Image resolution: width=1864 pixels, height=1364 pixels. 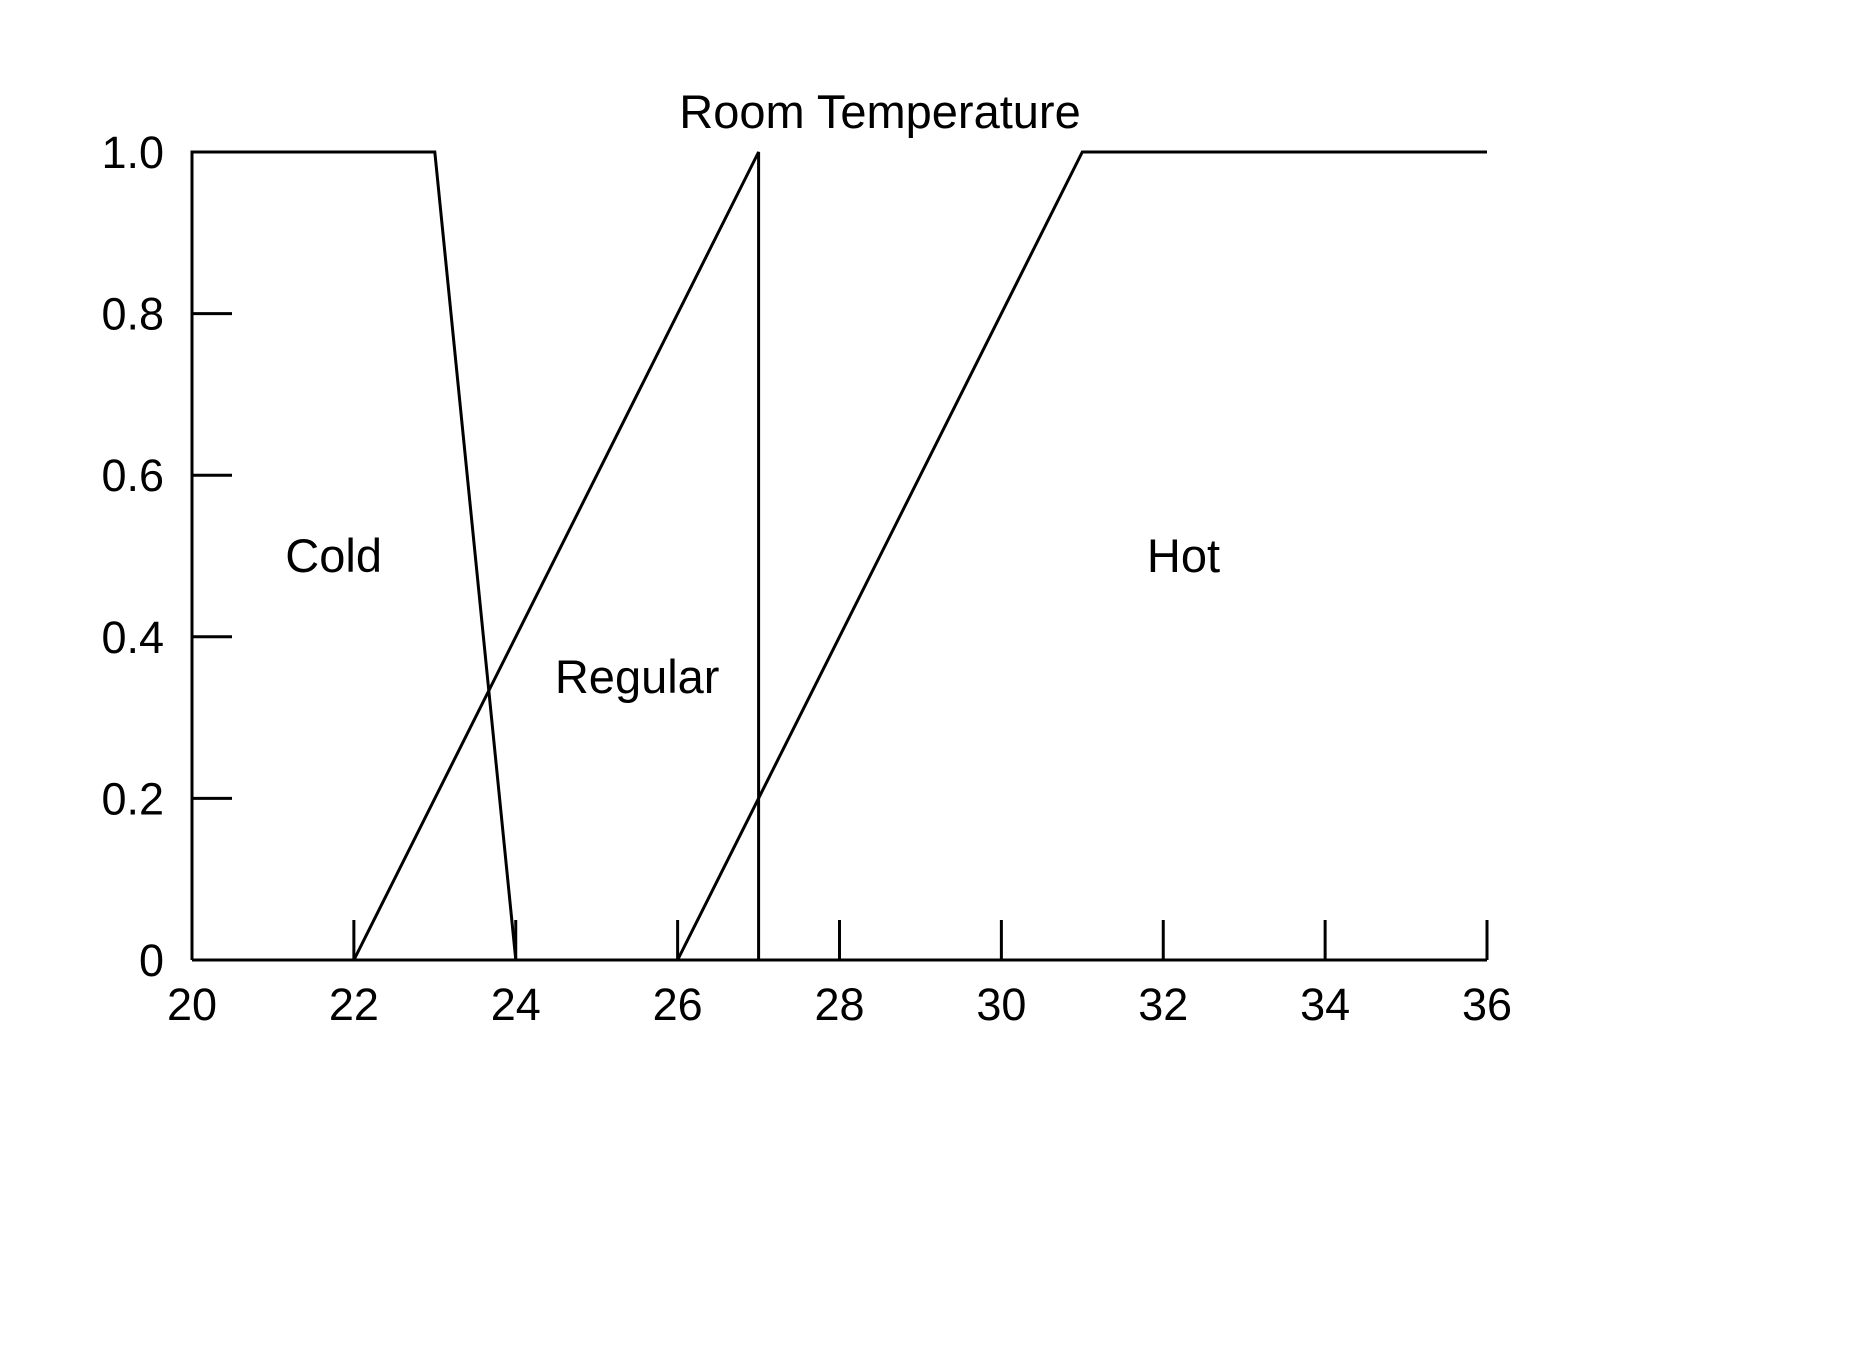 What do you see at coordinates (132, 152) in the screenshot?
I see `y-tick-label: 1.0` at bounding box center [132, 152].